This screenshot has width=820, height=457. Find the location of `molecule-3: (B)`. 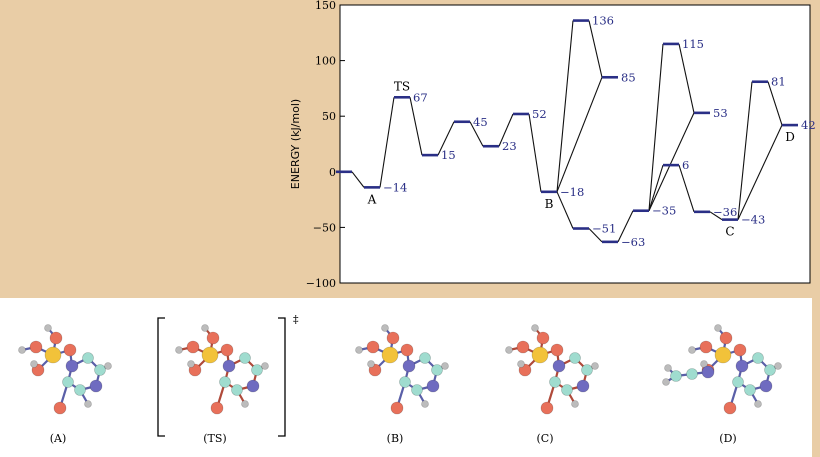

molecule-3: (B) is located at coordinates (402, 384).